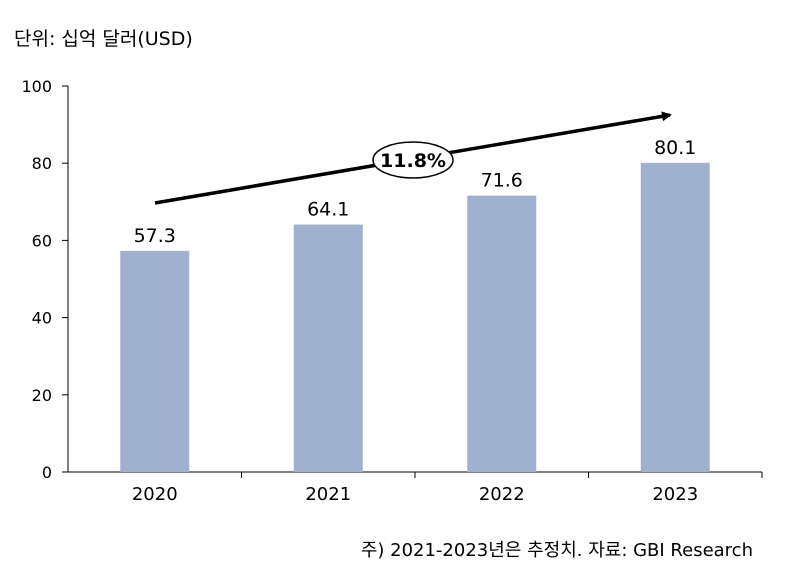 Image resolution: width=789 pixels, height=574 pixels. I want to click on y-tick-label: 60, so click(42, 240).